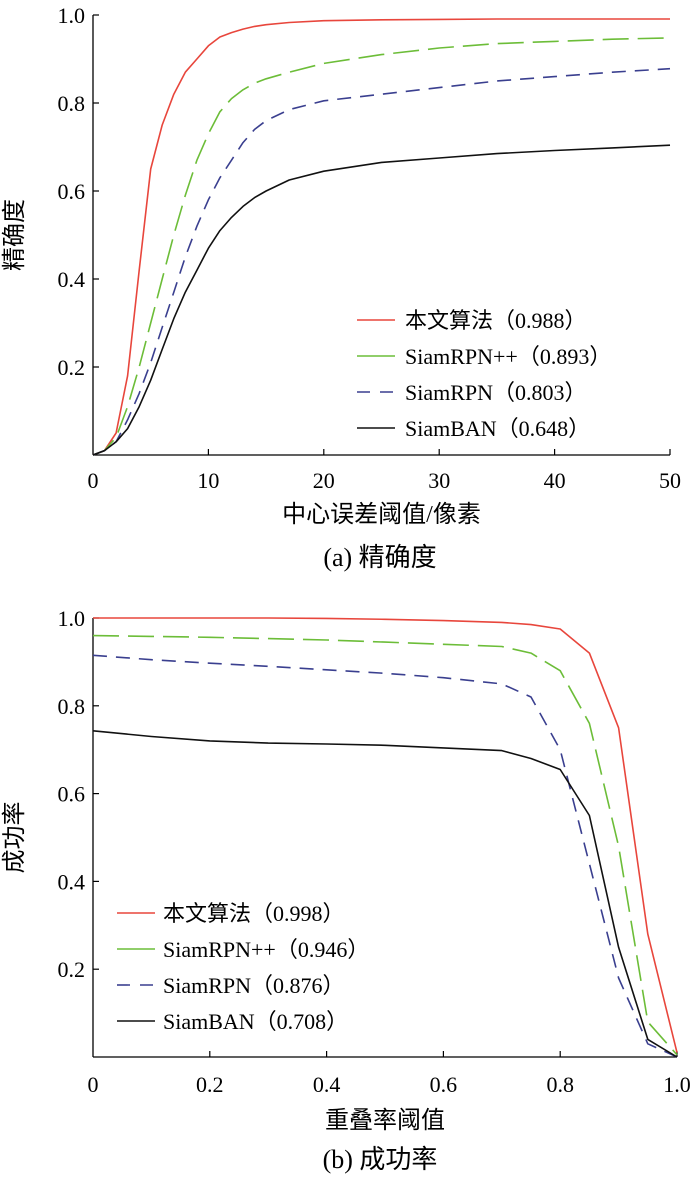  What do you see at coordinates (670, 480) in the screenshot?
I see `x-tick-label: 50` at bounding box center [670, 480].